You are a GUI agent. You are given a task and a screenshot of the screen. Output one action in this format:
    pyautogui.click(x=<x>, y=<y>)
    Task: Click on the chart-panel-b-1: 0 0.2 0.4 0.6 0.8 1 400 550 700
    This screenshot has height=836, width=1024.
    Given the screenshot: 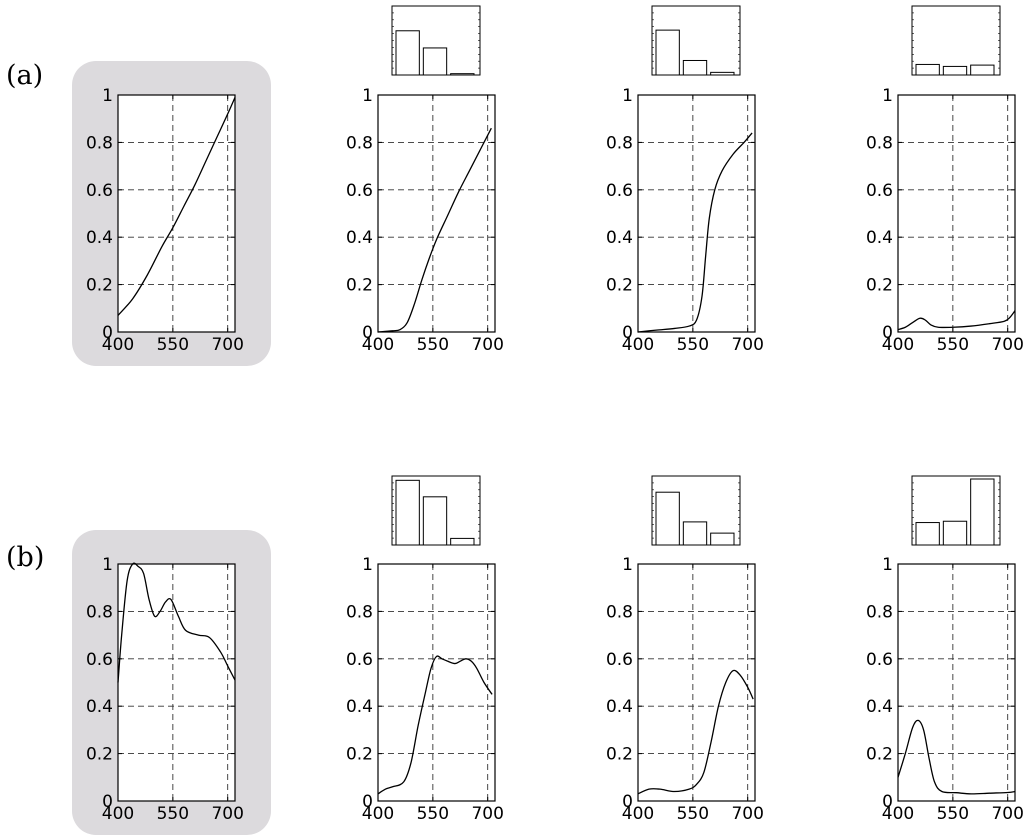 What is the action you would take?
    pyautogui.click(x=171, y=682)
    